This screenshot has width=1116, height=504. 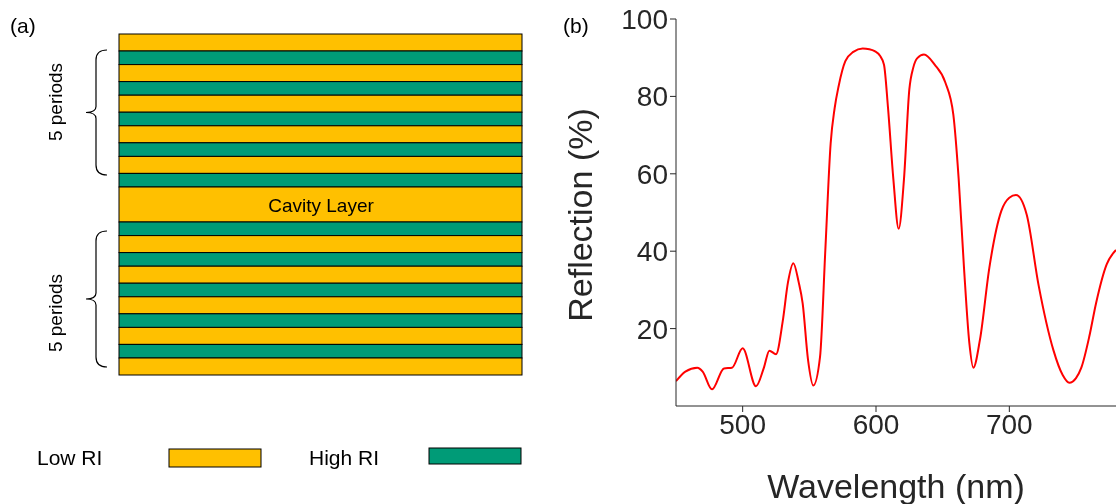 I want to click on text: (a), so click(x=23, y=25).